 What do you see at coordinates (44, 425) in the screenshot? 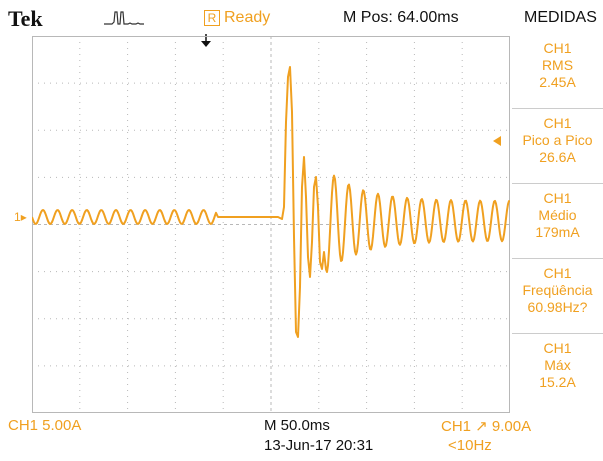
I see `ch1-vertical-scale: CH1 5.00A` at bounding box center [44, 425].